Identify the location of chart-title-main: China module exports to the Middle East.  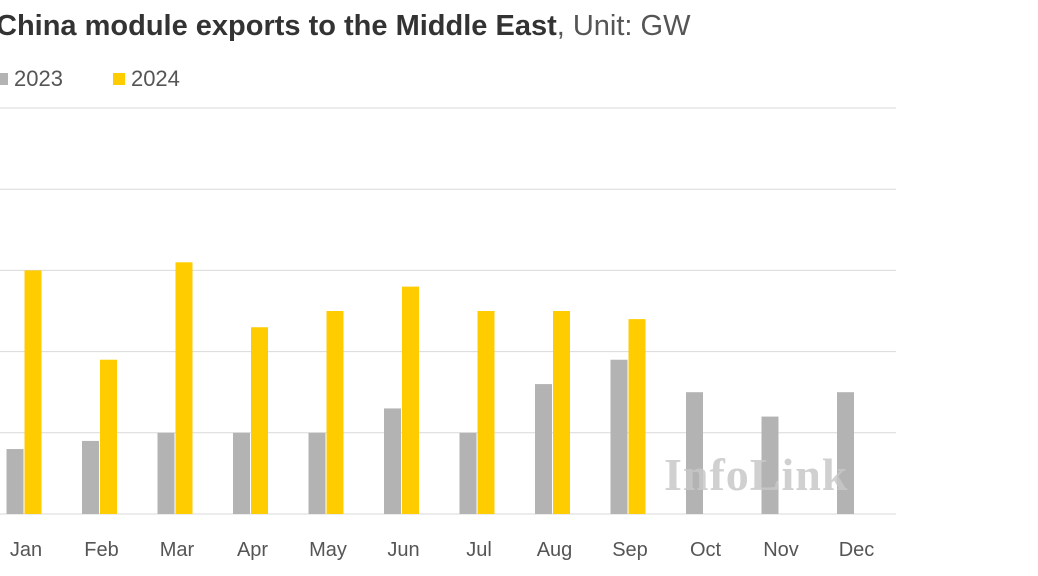
(278, 26).